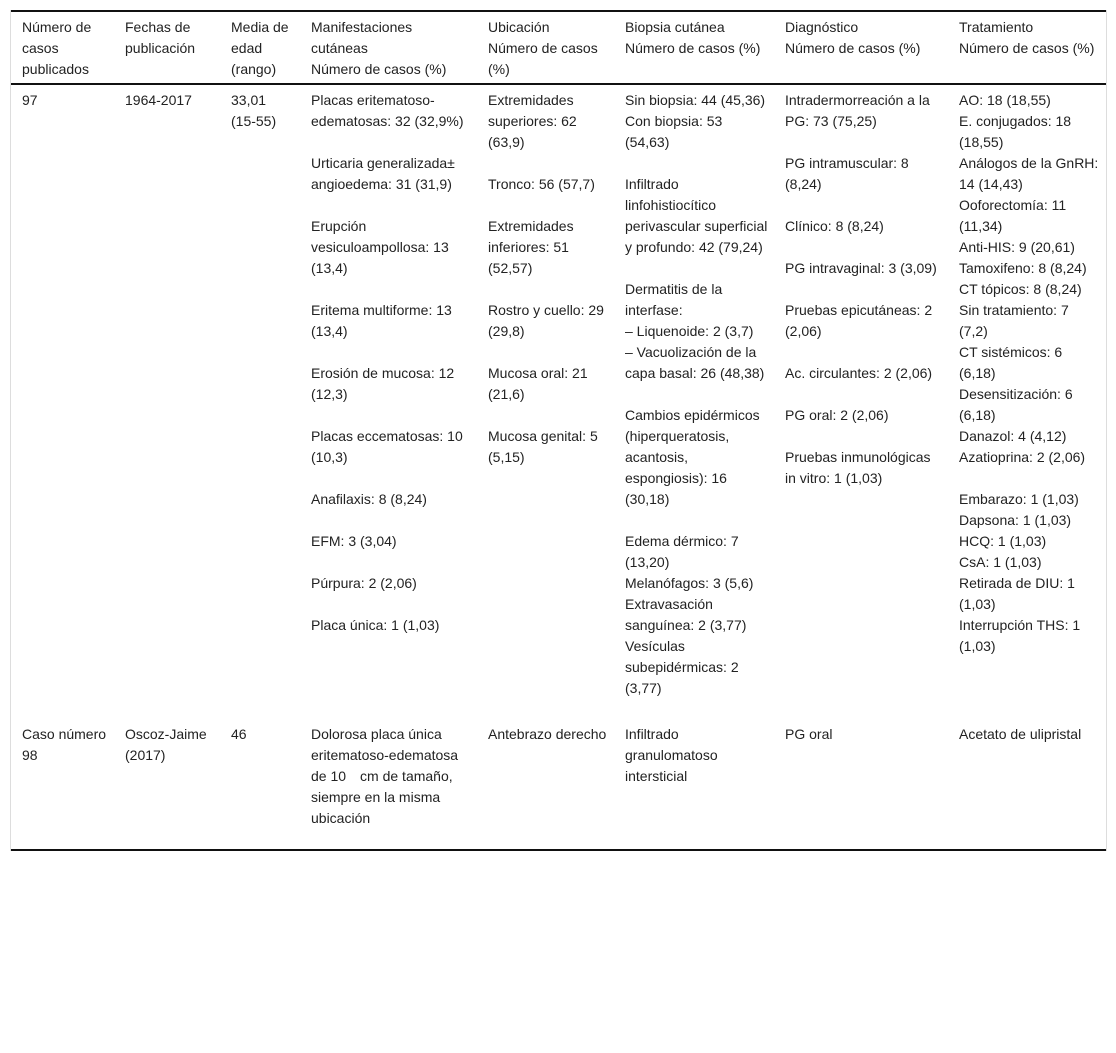  What do you see at coordinates (863, 468) in the screenshot?
I see `cell-group: Pruebas inmunológicas in vitro: 1 (1,03)` at bounding box center [863, 468].